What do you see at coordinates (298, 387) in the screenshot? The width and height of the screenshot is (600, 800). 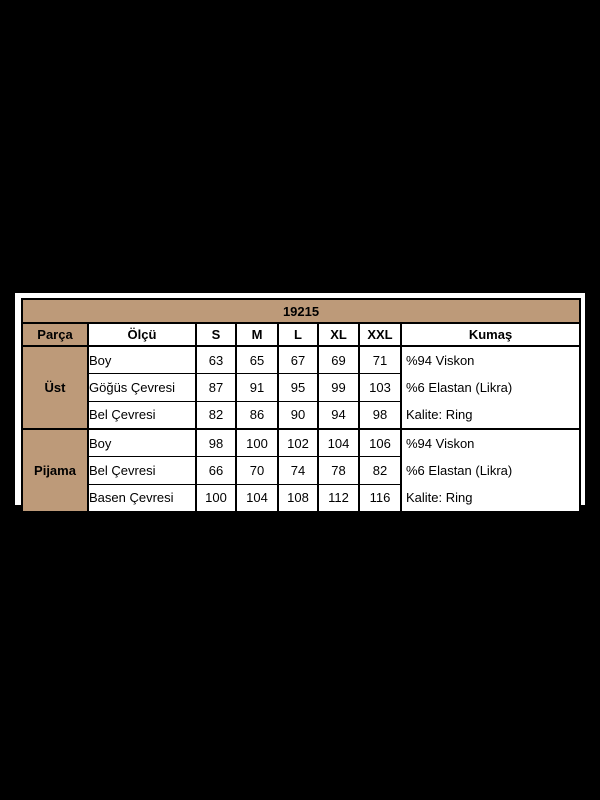 I see `size-value: 95` at bounding box center [298, 387].